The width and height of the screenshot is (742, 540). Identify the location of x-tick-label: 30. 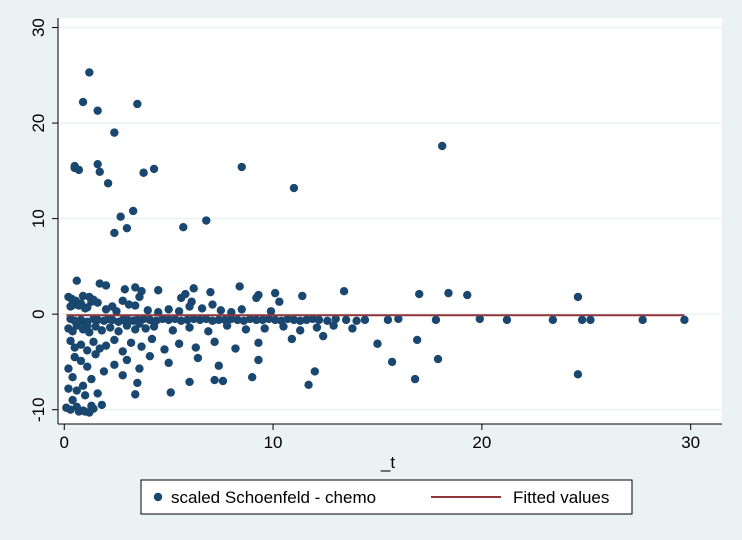
(690, 442).